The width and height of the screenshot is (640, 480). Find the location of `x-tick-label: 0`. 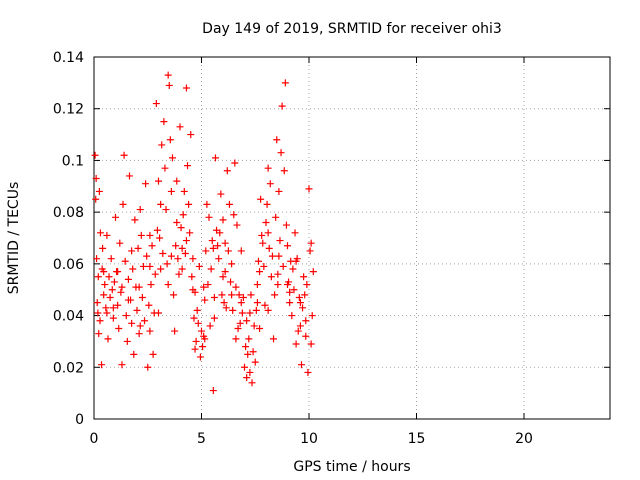

x-tick-label: 0 is located at coordinates (94, 439).